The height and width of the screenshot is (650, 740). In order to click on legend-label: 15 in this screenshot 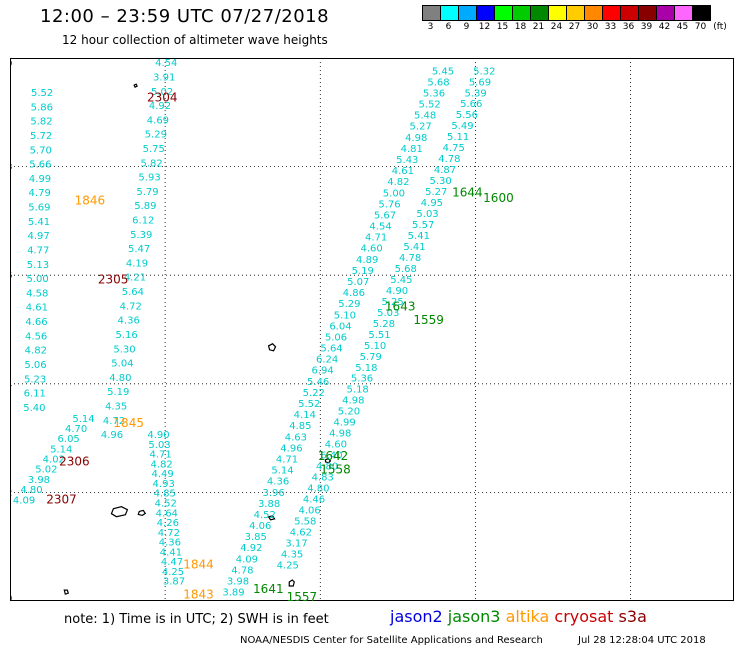, I will do `click(502, 27)`.